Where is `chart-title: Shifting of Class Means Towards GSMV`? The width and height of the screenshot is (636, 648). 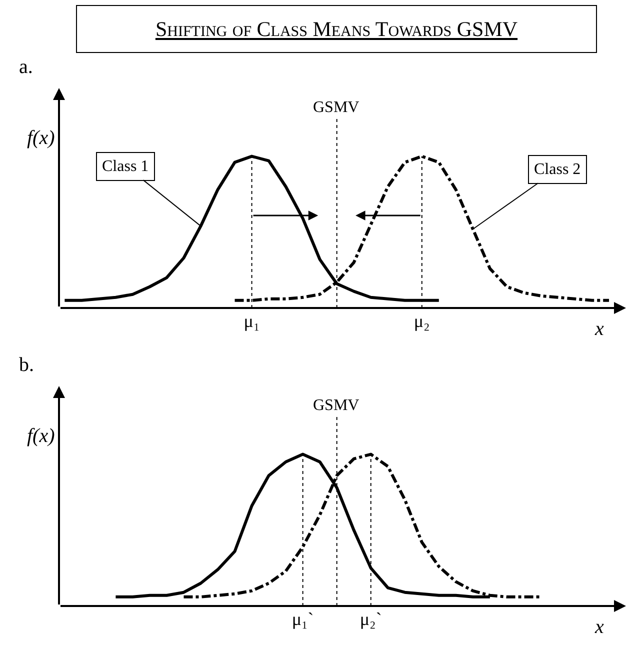 chart-title: Shifting of Class Means Towards GSMV is located at coordinates (336, 29).